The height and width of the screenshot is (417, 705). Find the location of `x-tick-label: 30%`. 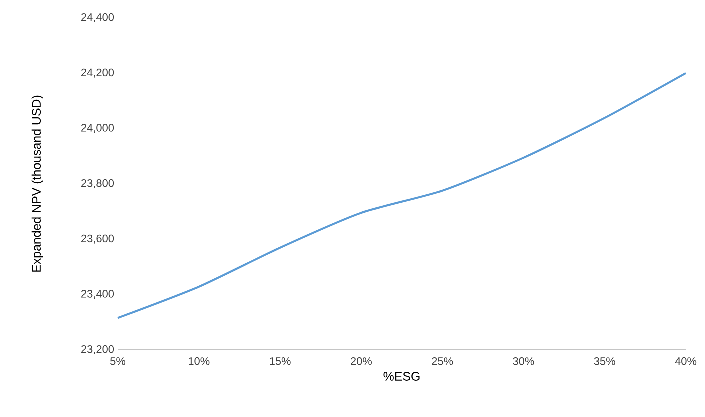

x-tick-label: 30% is located at coordinates (523, 362).